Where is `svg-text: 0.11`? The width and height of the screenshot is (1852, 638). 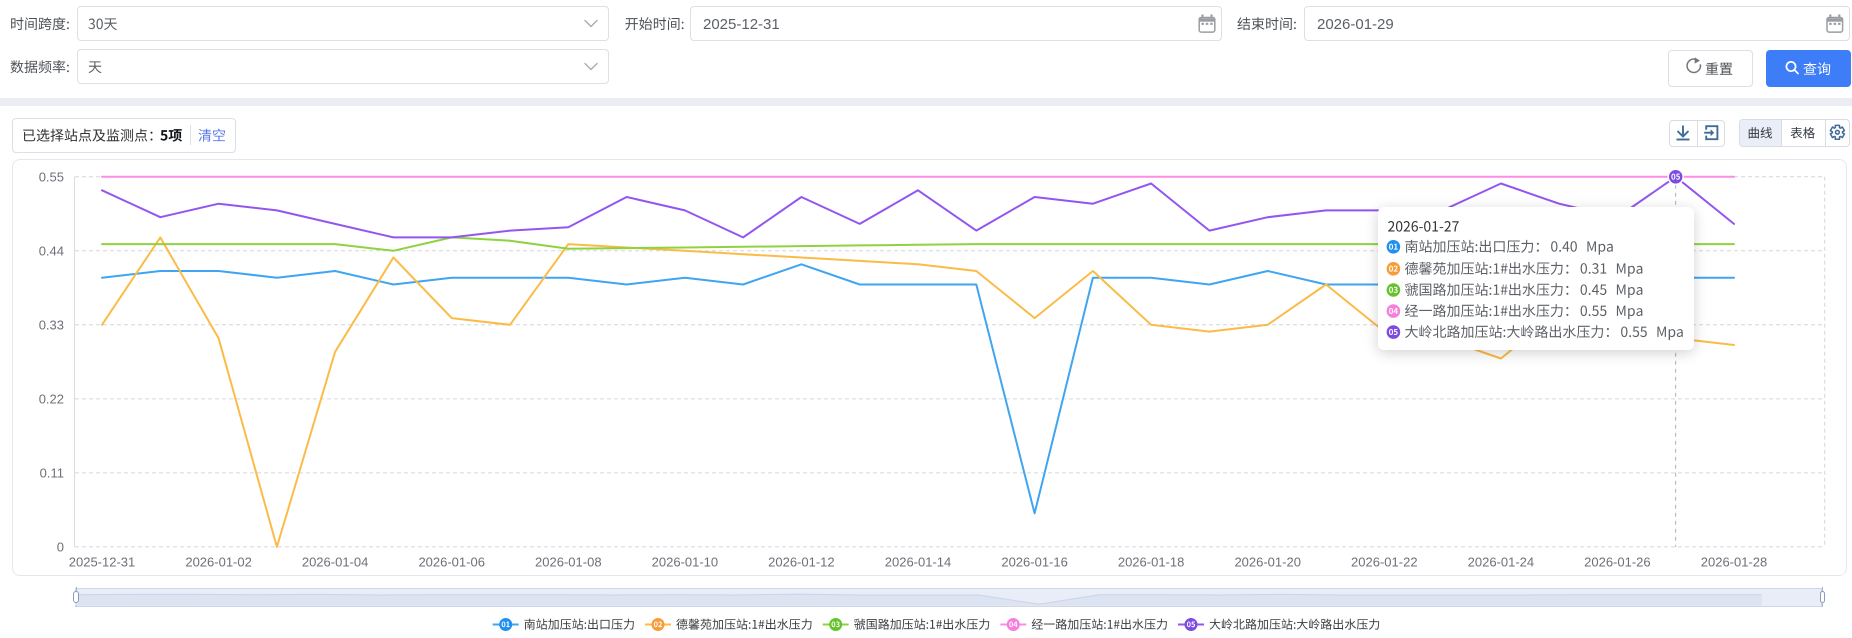 svg-text: 0.11 is located at coordinates (52, 472).